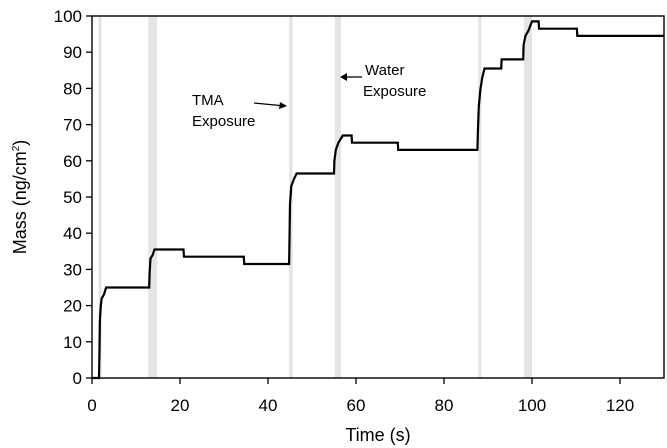  I want to click on annotation-water-exposure: Water Exposure, so click(383, 81).